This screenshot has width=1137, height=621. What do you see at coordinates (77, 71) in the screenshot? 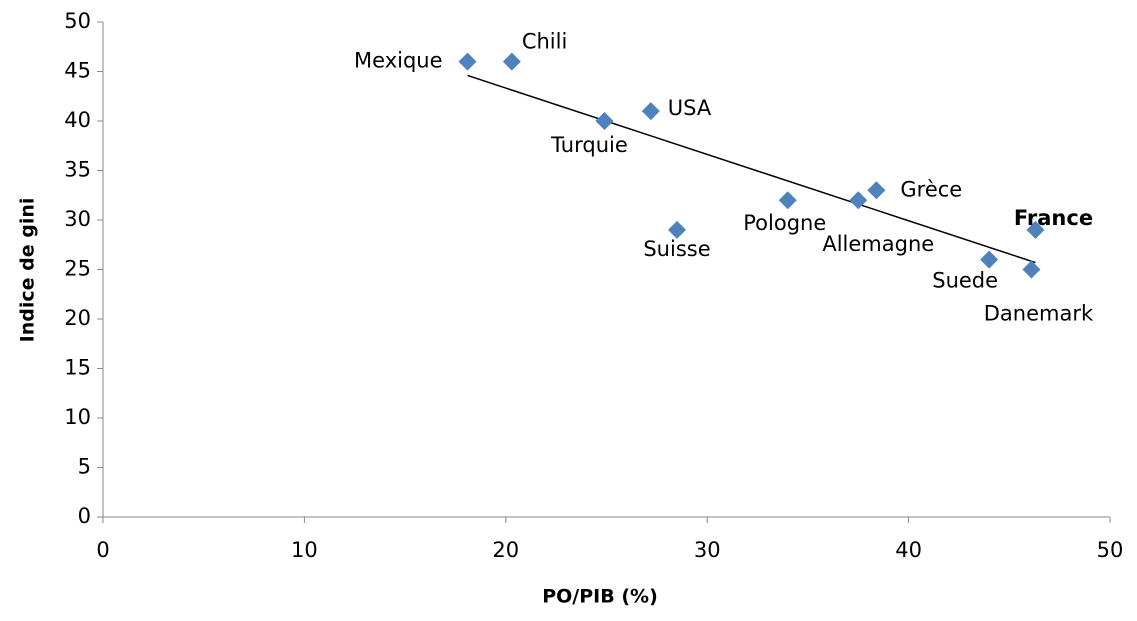
I see `y-tick-label: 45` at bounding box center [77, 71].